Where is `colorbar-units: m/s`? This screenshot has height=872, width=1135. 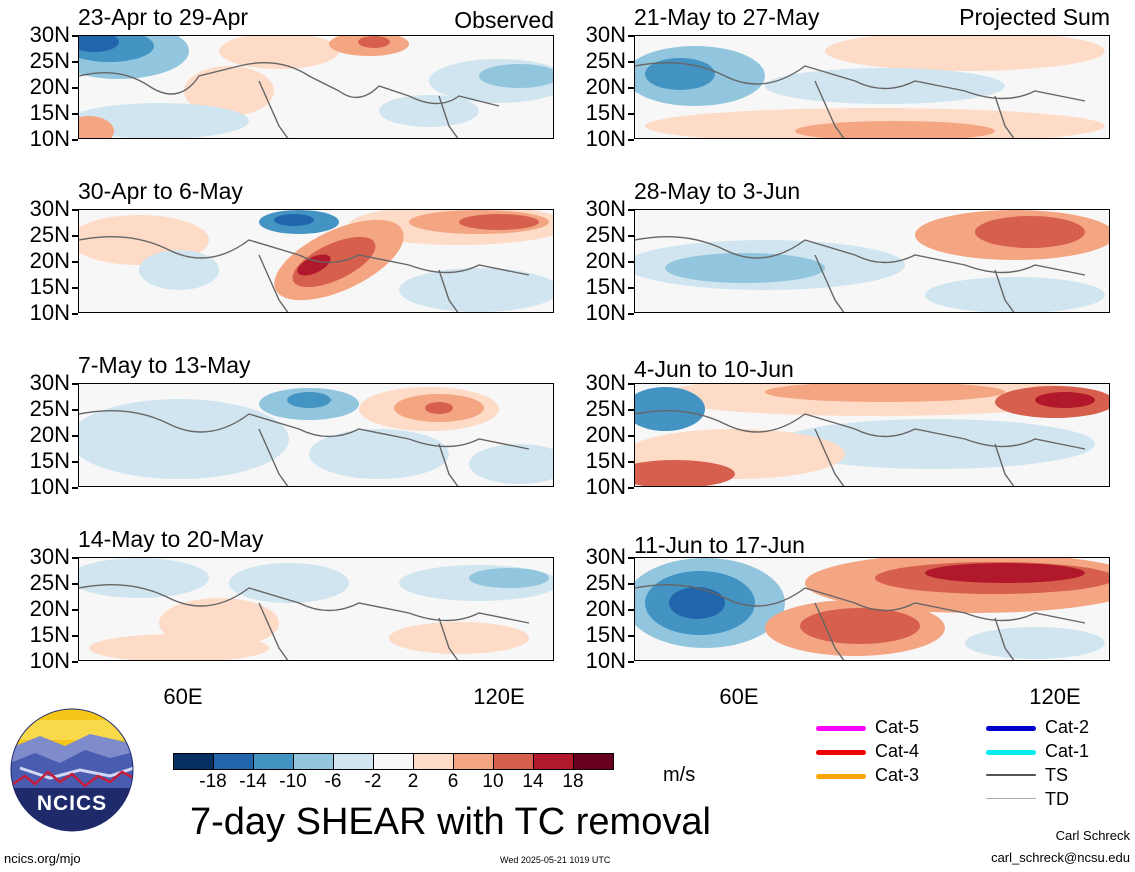 colorbar-units: m/s is located at coordinates (679, 775).